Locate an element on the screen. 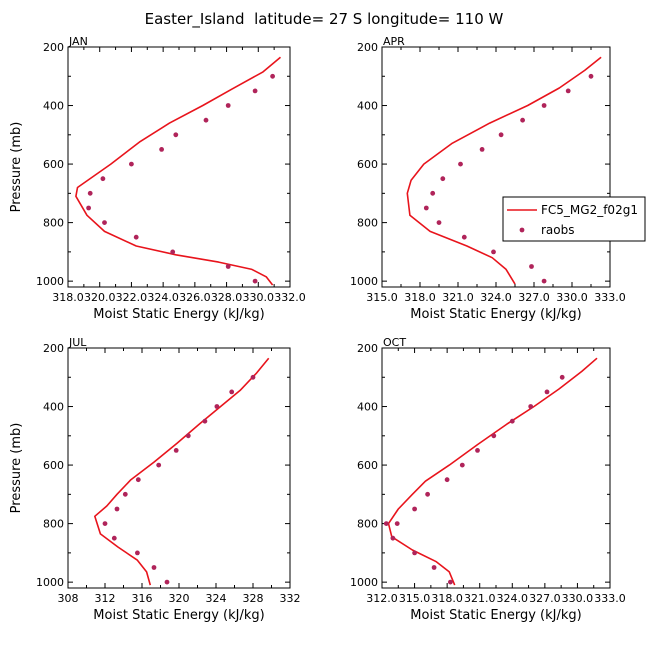 This screenshot has width=648, height=653. legend-marker-swatch is located at coordinates (522, 230).